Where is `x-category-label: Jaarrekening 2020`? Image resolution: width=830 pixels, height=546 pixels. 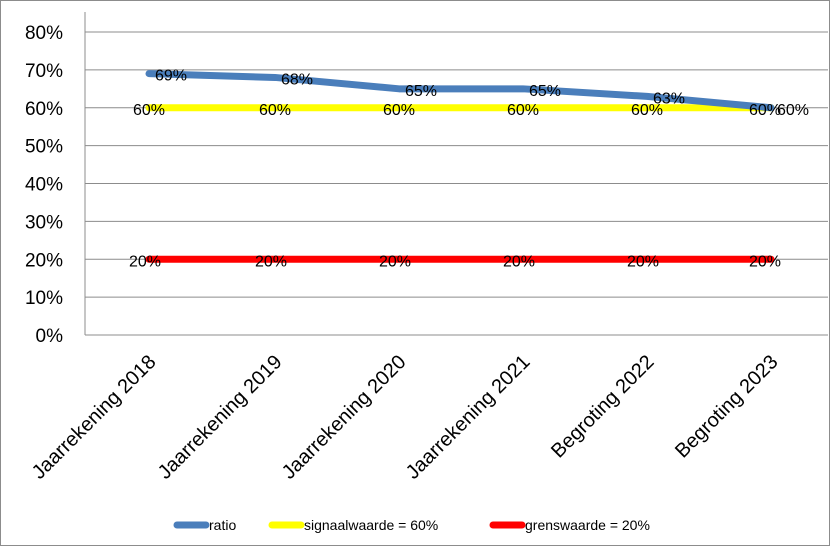
x-category-label: Jaarrekening 2020 is located at coordinates (344, 417).